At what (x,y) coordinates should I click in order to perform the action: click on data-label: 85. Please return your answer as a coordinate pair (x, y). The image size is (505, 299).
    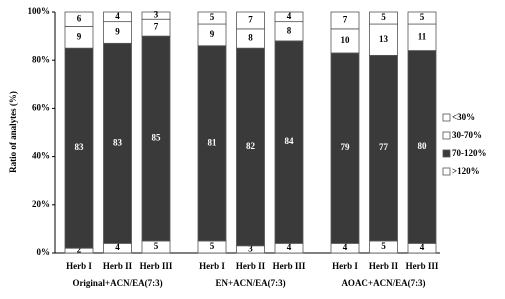
    Looking at the image, I should click on (157, 138).